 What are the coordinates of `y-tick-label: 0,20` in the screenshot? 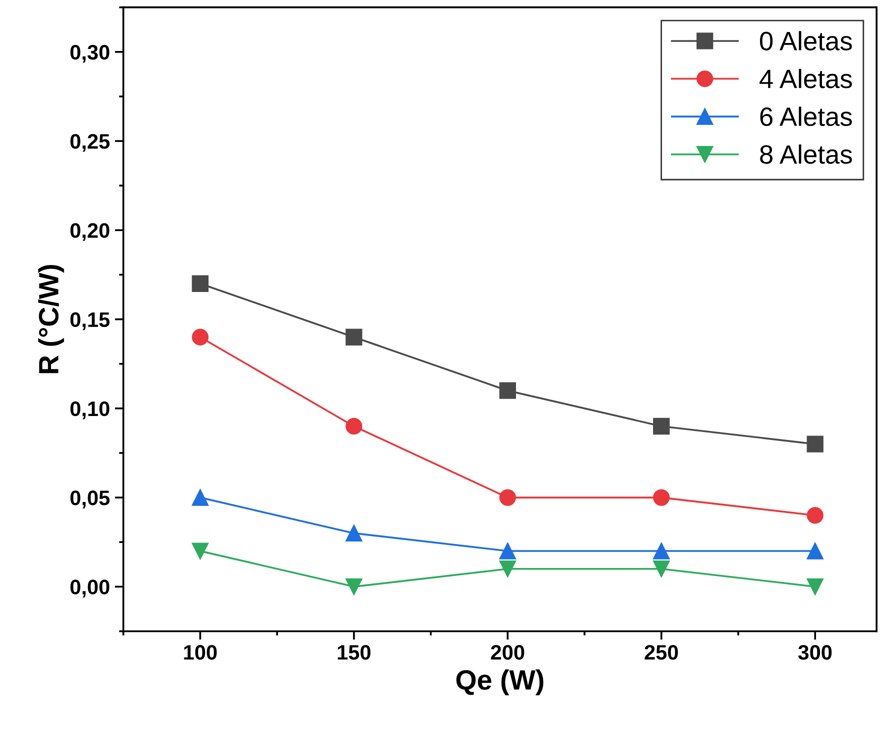 It's located at (90, 232).